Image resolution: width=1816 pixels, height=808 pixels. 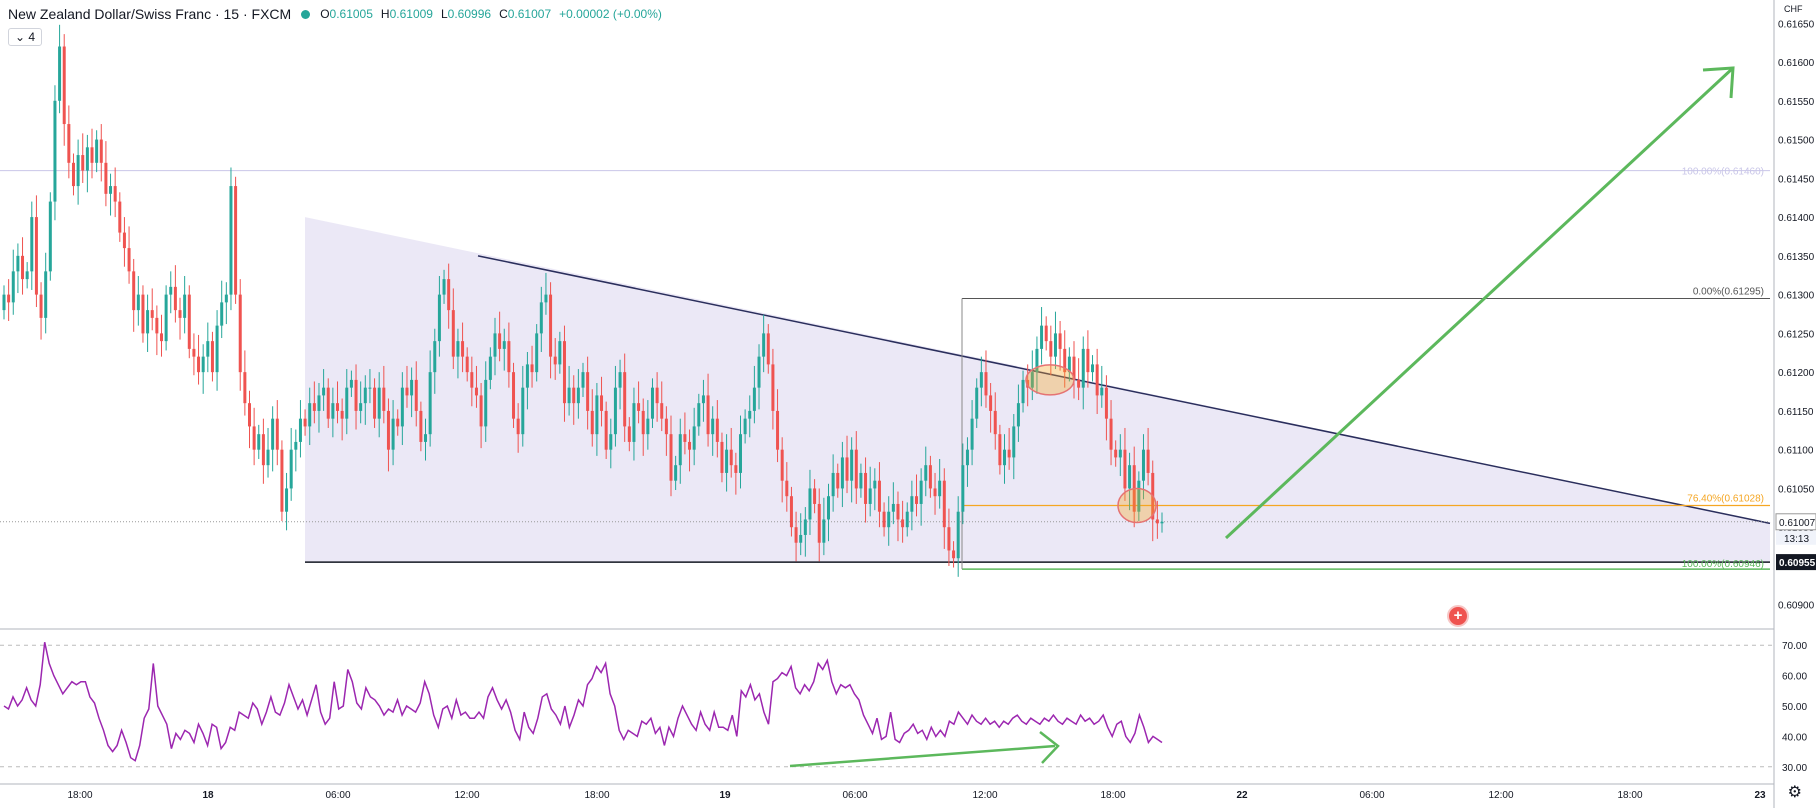 I want to click on indicators-toggle: ⌄ 4, so click(x=25, y=37).